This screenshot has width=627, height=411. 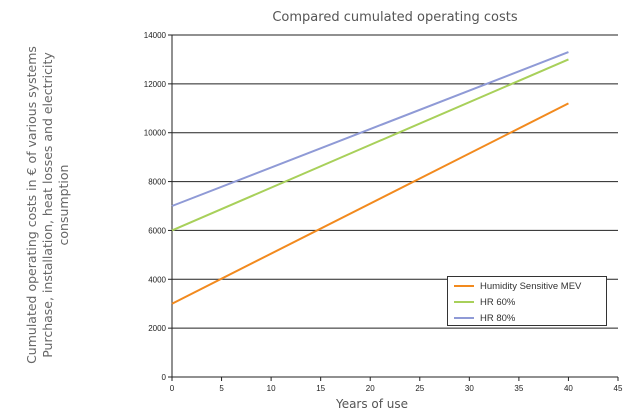 What do you see at coordinates (618, 388) in the screenshot?
I see `x-tick-label-45: 45` at bounding box center [618, 388].